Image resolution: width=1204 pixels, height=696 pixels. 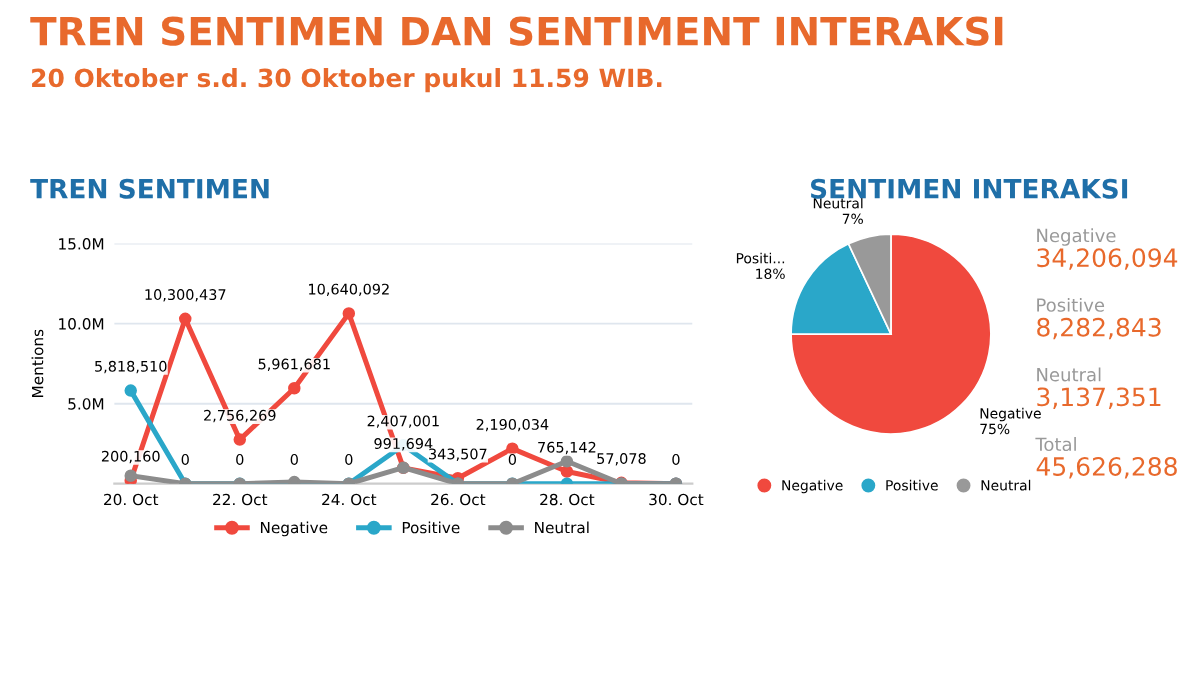 I want to click on text: Negative, so click(x=1076, y=237).